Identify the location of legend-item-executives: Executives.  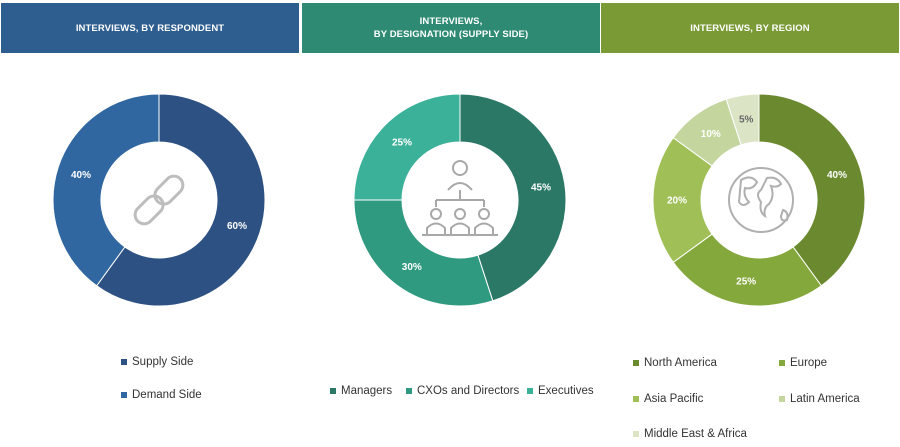
(560, 391).